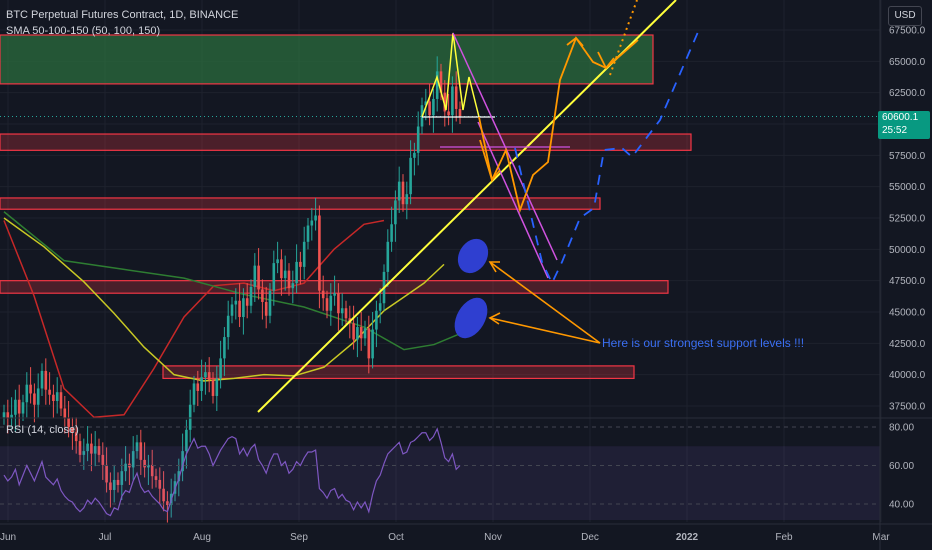 The height and width of the screenshot is (550, 932). What do you see at coordinates (545, 330) in the screenshot?
I see `callout-arrow` at bounding box center [545, 330].